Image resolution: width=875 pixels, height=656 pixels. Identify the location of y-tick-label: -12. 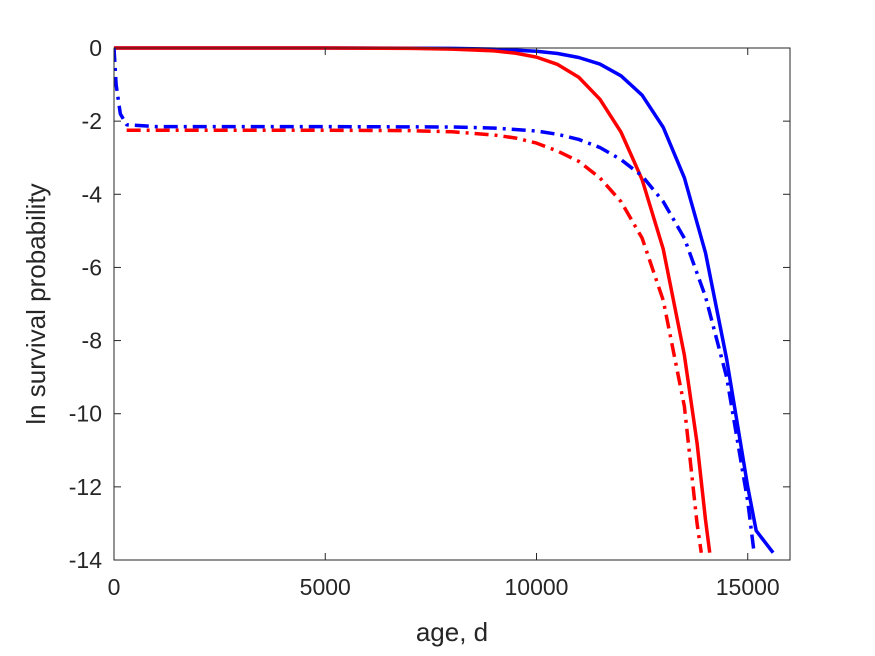
(85, 487).